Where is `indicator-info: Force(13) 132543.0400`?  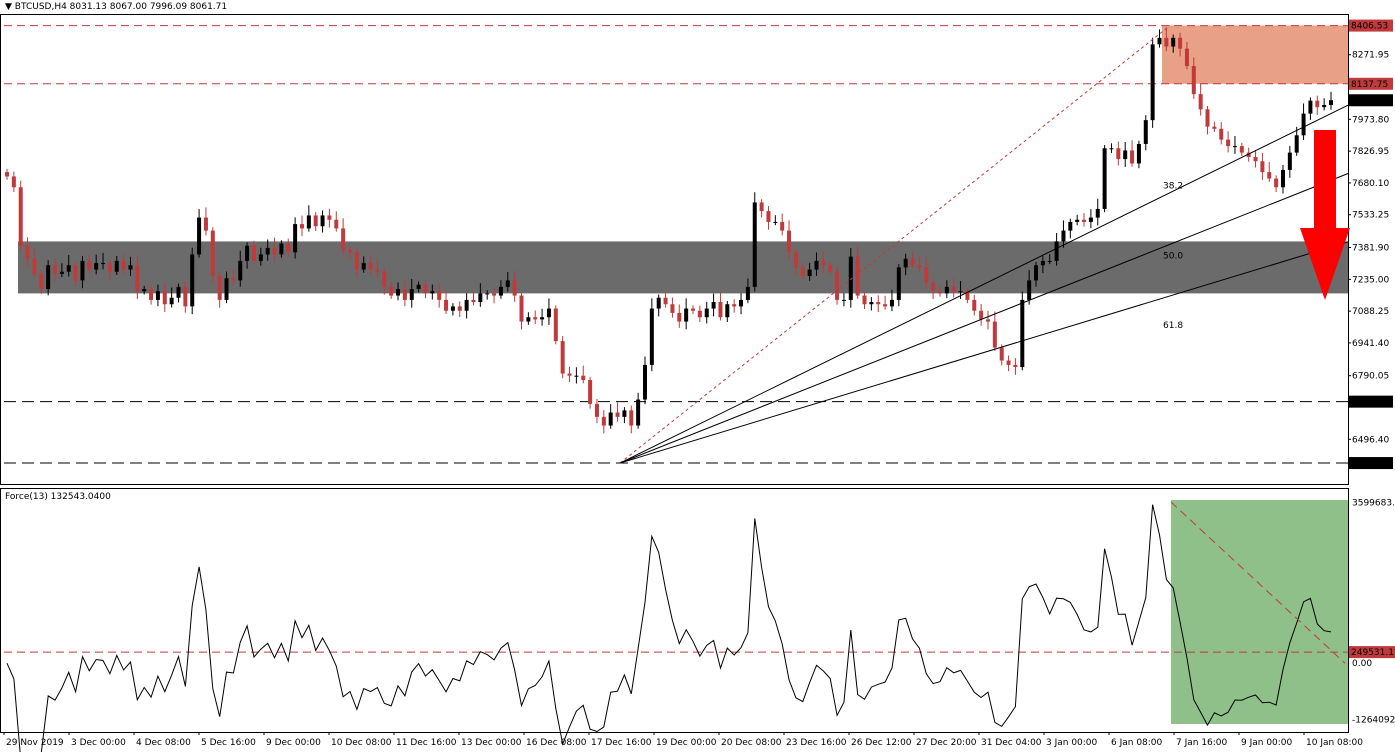 indicator-info: Force(13) 132543.0400 is located at coordinates (58, 497).